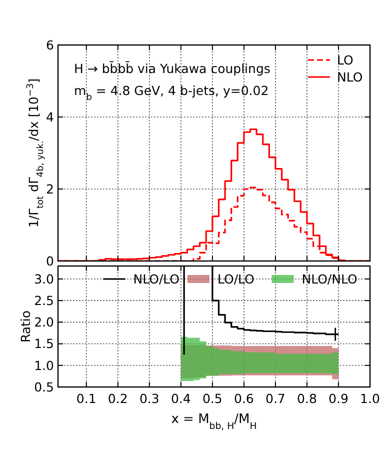  I want to click on y-tick-label: 4, so click(50, 116).